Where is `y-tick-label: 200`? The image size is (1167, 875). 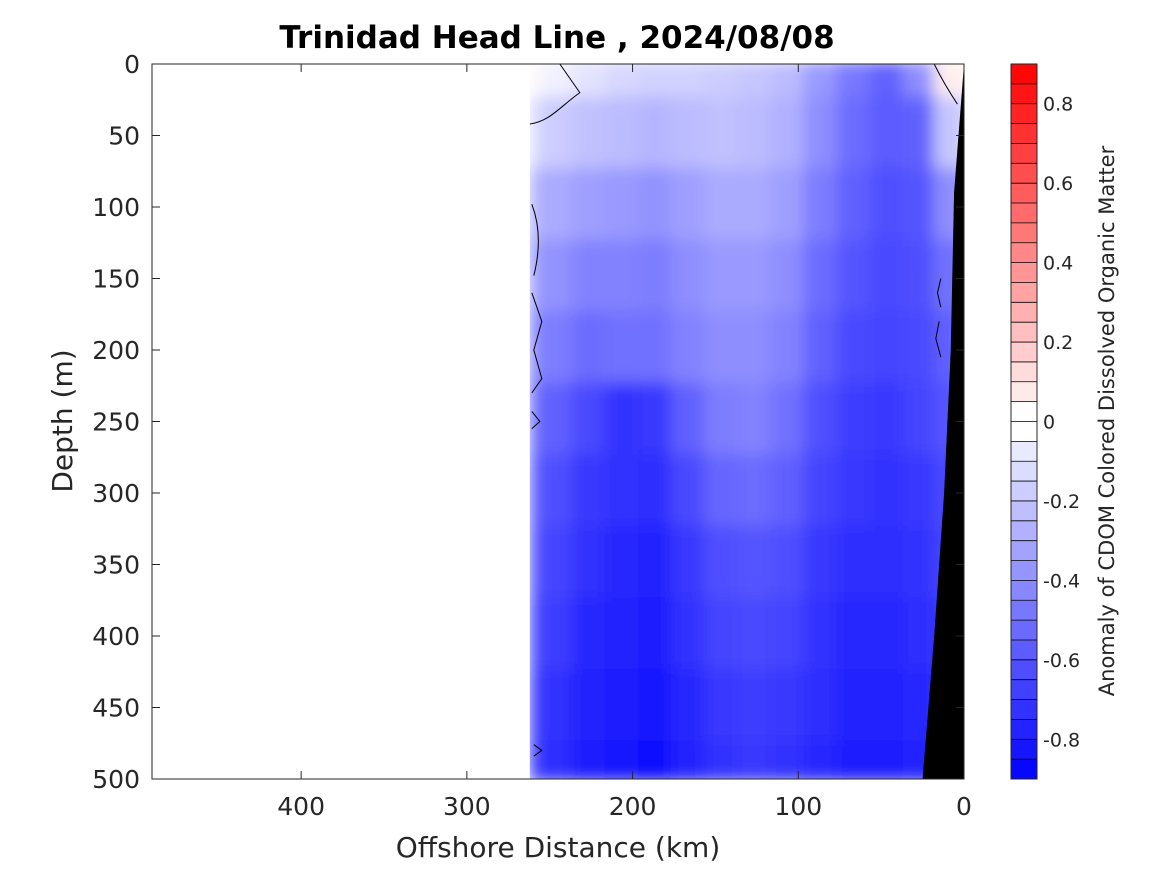
y-tick-label: 200 is located at coordinates (116, 350).